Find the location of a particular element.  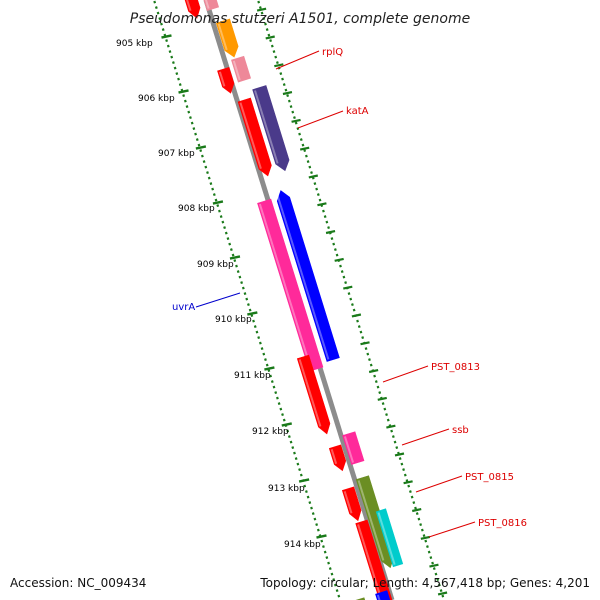

tick-label-914: 914 kbp is located at coordinates (302, 545).